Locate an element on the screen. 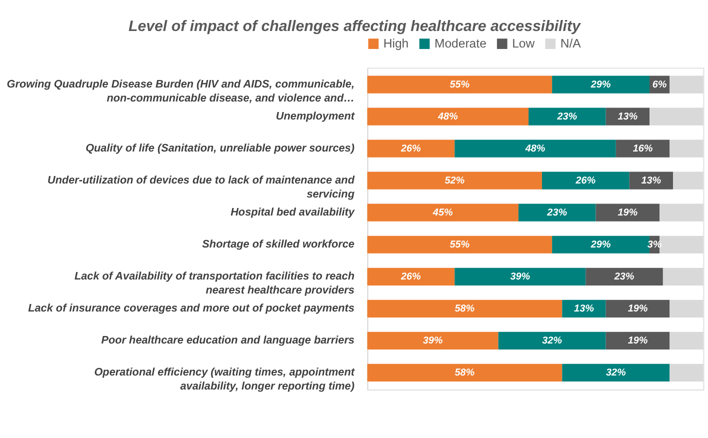 The width and height of the screenshot is (708, 438). data-label: 6% is located at coordinates (659, 84).